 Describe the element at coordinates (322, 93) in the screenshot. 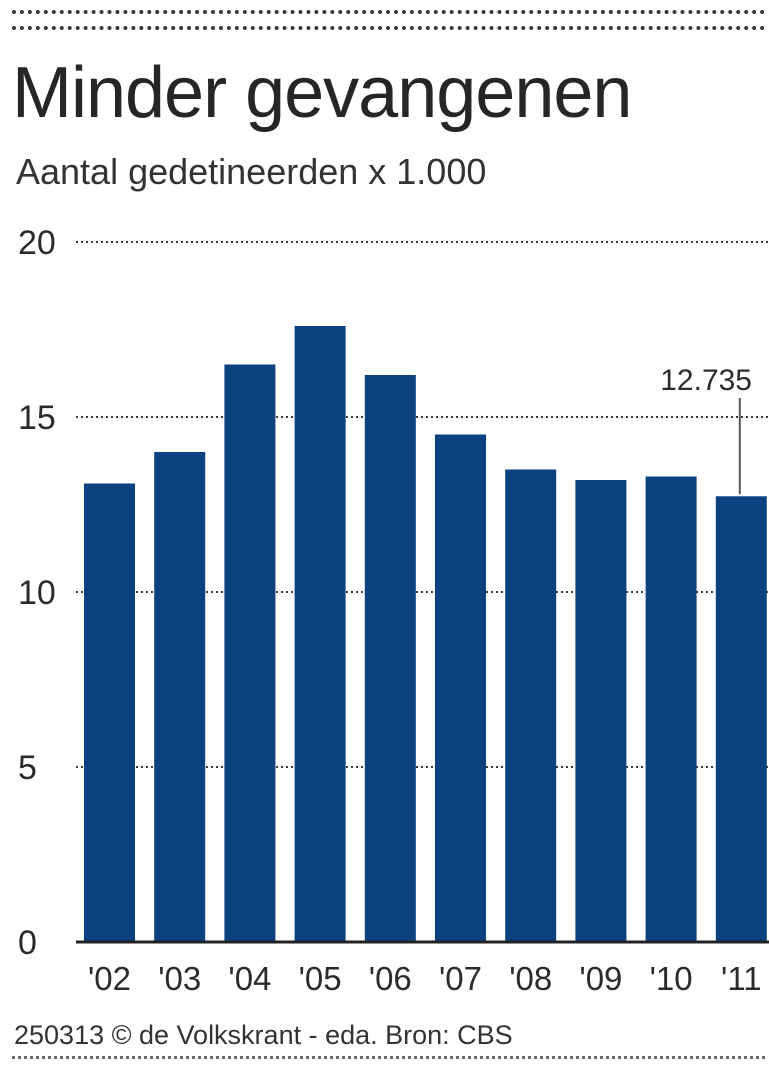

I see `chart-title: Minder gevangenen` at that location.